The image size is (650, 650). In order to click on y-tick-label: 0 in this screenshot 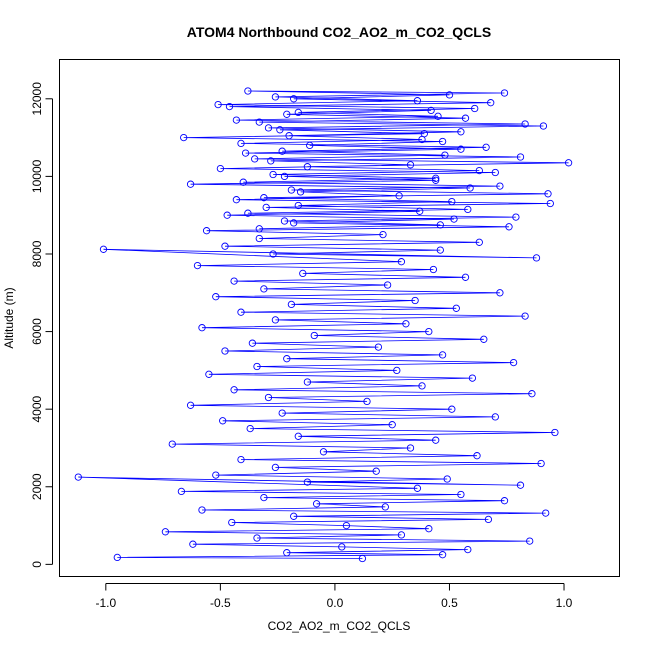, I will do `click(37, 564)`.